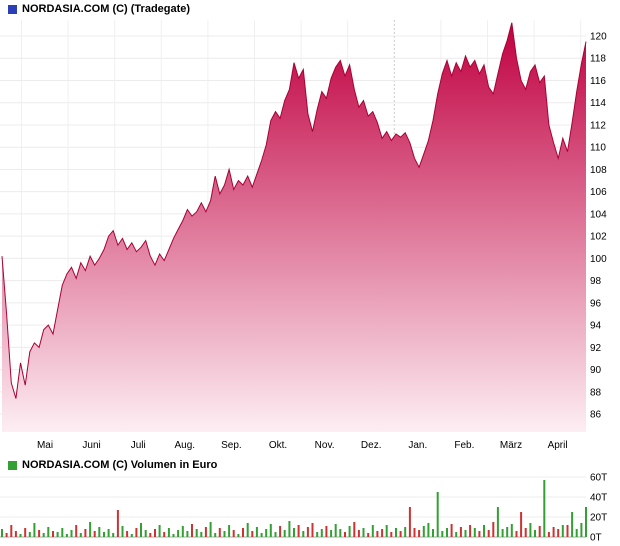 The width and height of the screenshot is (620, 546). Describe the element at coordinates (596, 303) in the screenshot. I see `price-y-tick-label: 96` at that location.